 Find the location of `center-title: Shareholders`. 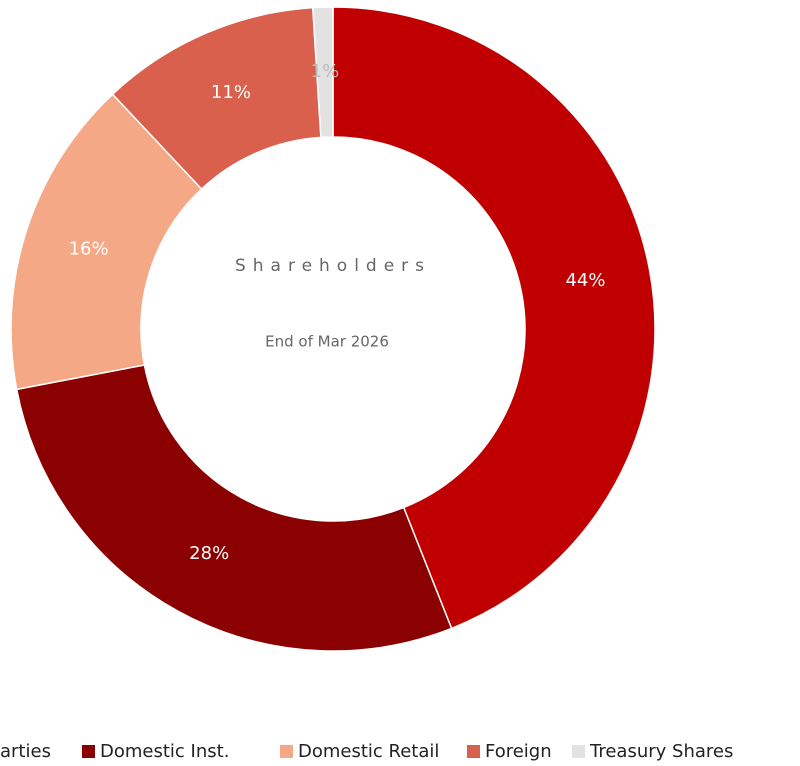

center-title: Shareholders is located at coordinates (333, 266).